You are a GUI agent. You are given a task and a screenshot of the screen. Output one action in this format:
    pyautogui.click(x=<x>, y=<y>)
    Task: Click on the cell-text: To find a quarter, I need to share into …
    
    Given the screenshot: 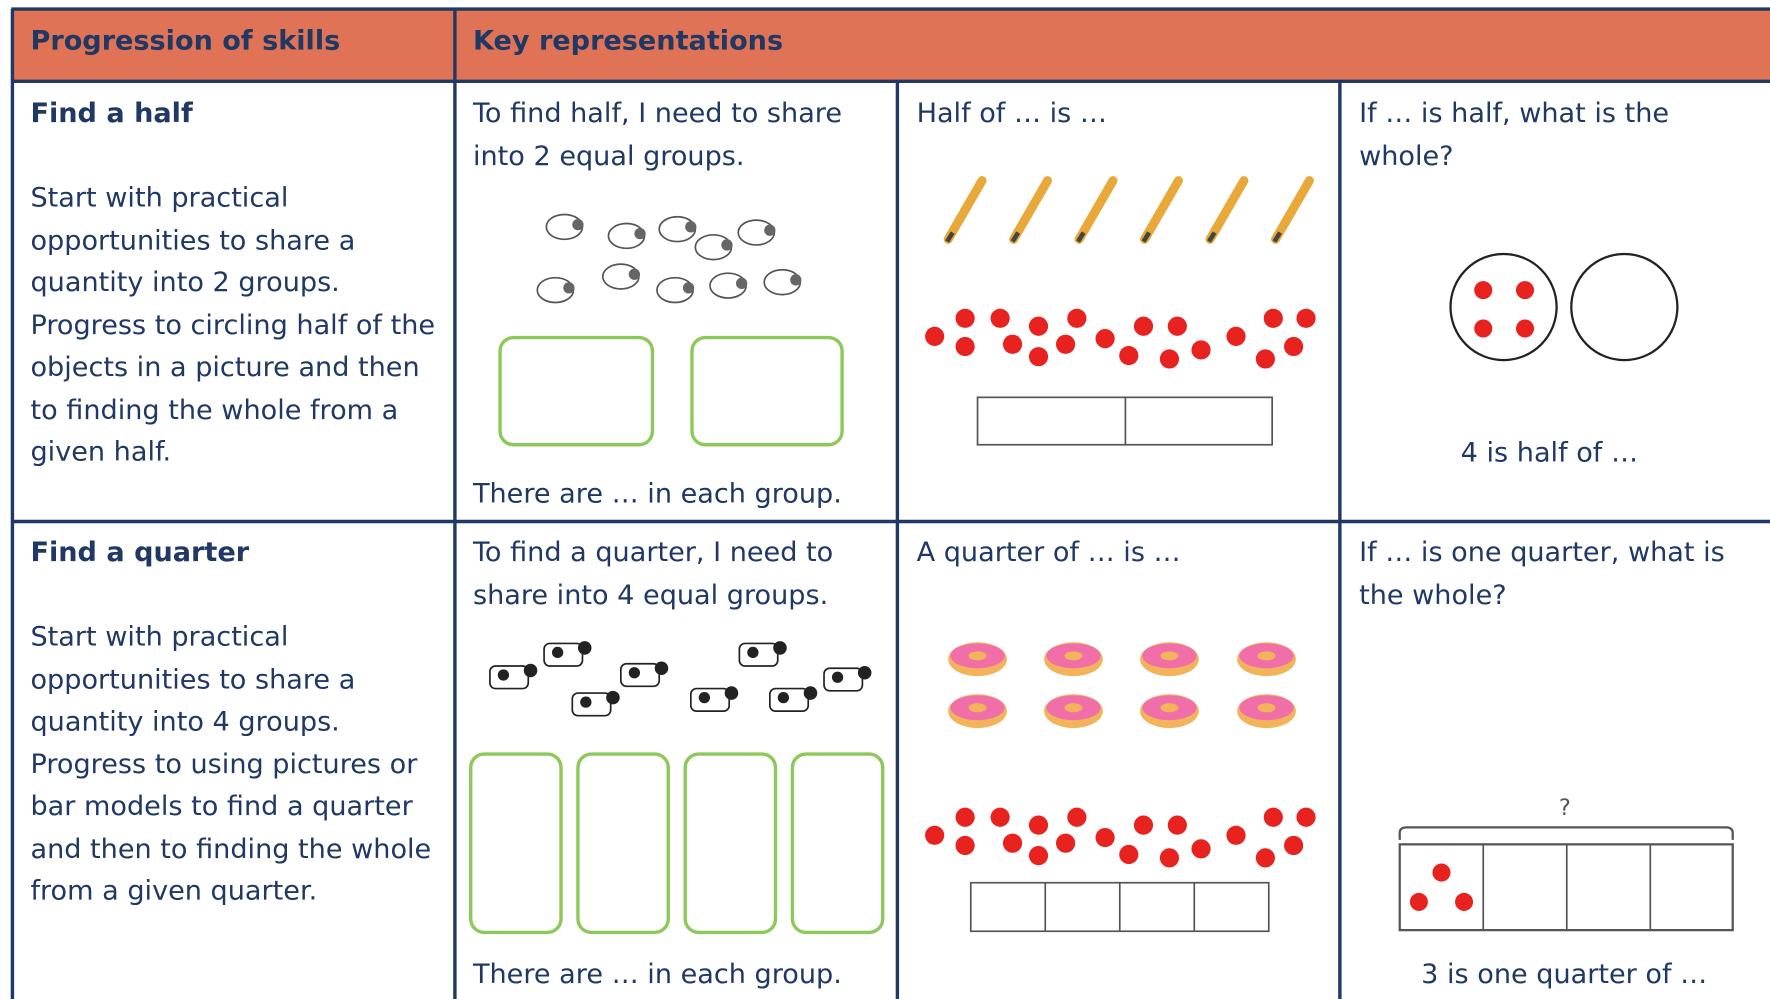 What is the action you would take?
    pyautogui.click(x=653, y=573)
    